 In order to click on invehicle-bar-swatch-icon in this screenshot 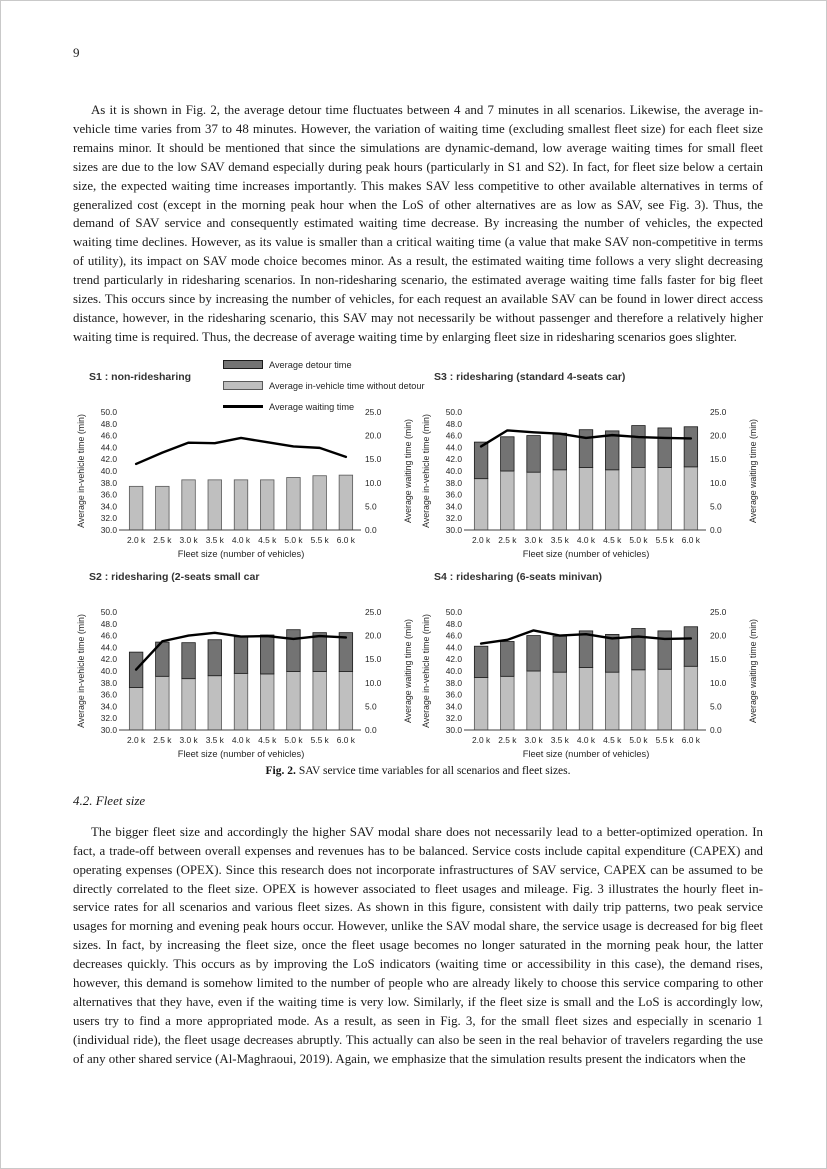, I will do `click(243, 386)`.